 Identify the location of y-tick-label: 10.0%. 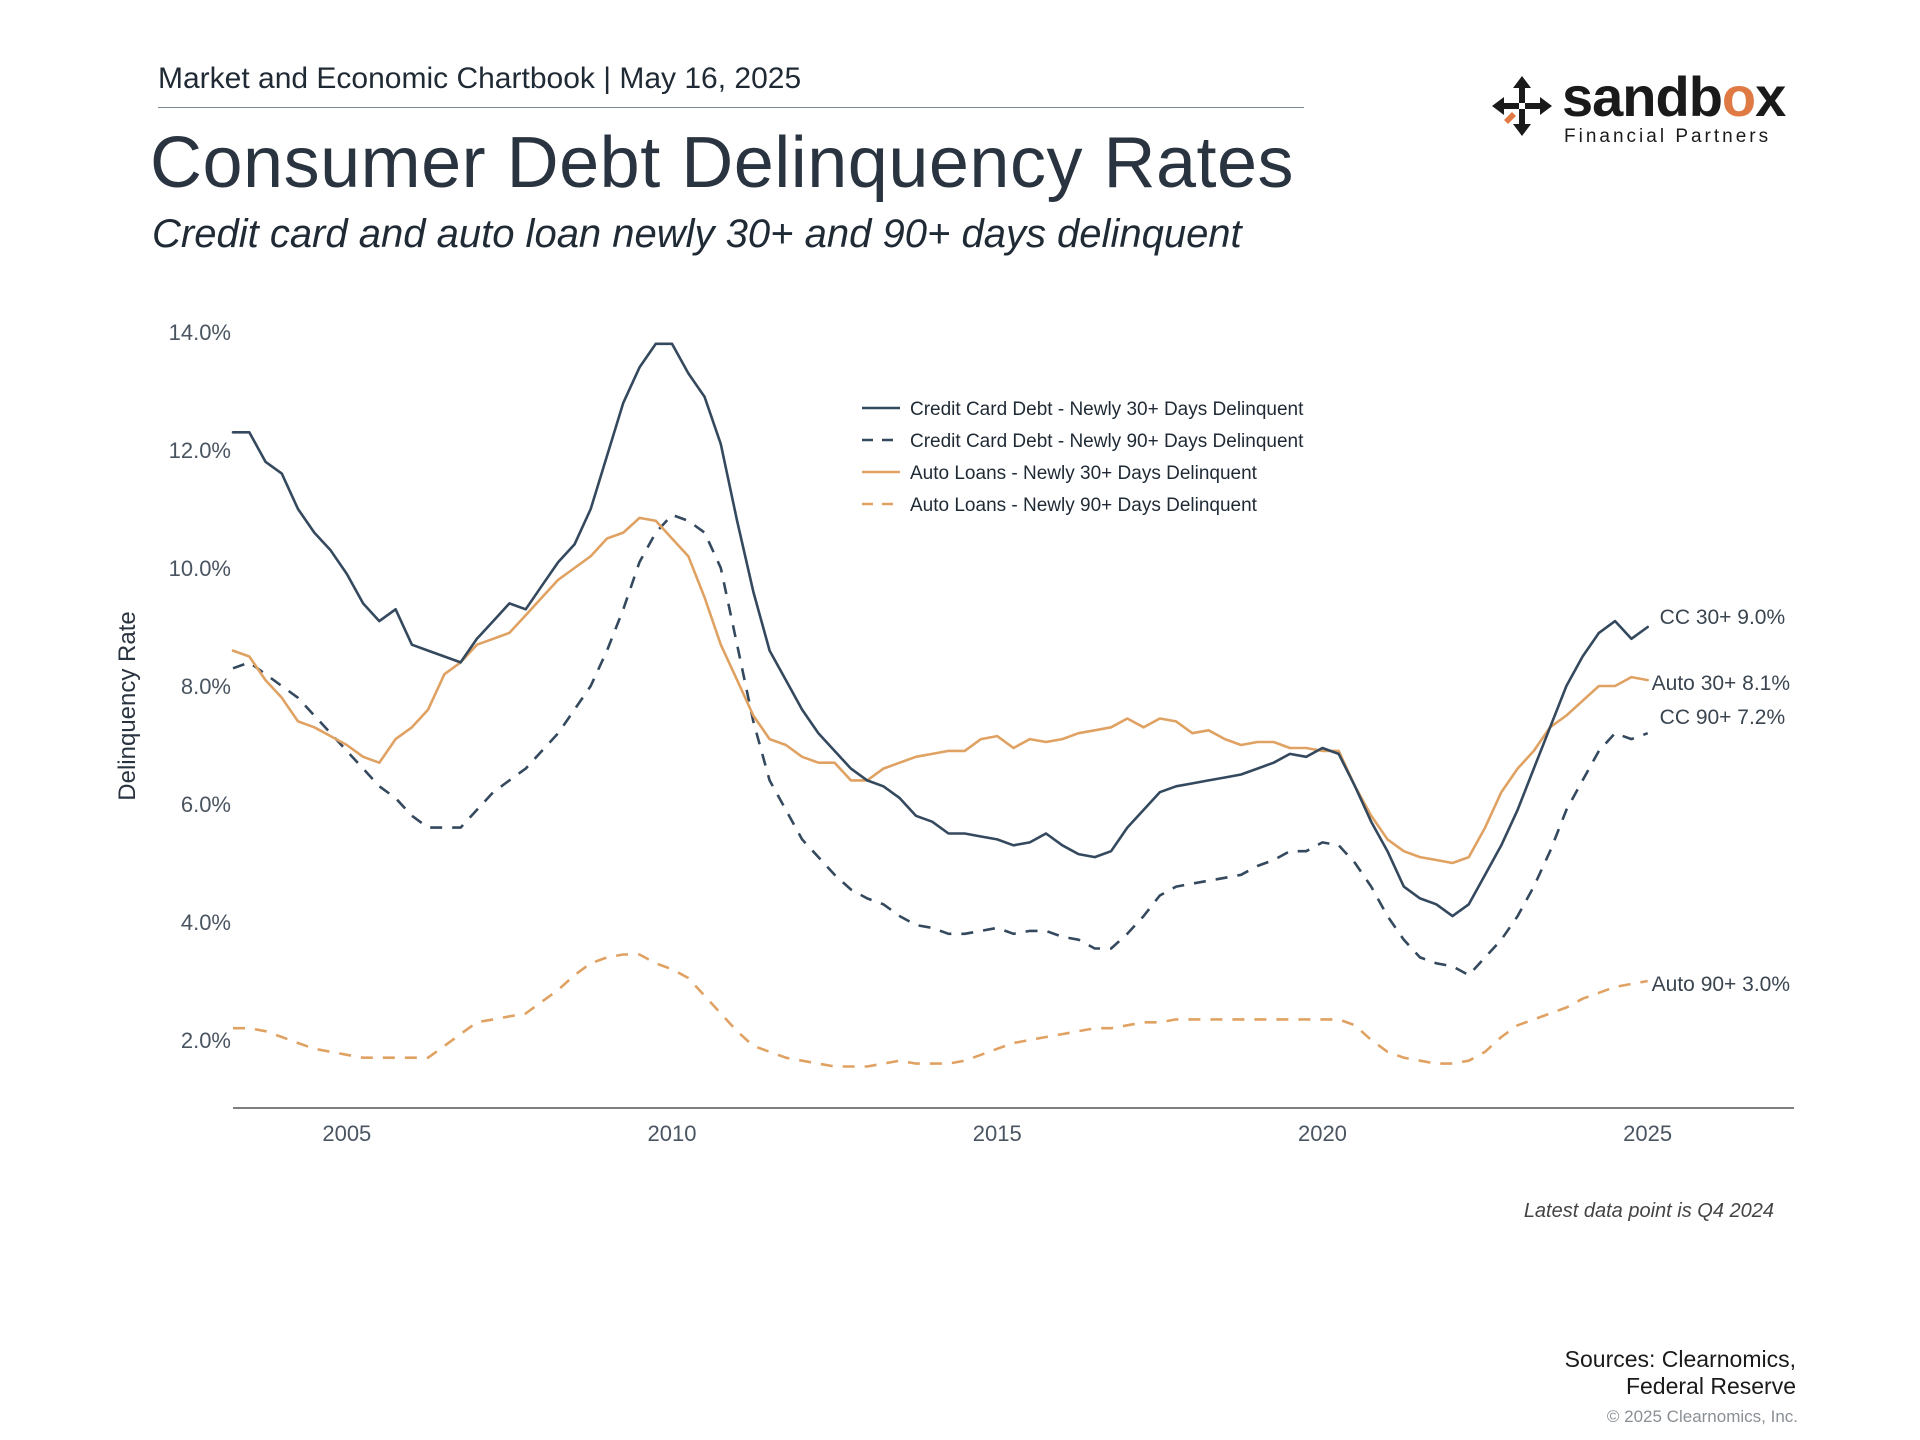
(200, 568).